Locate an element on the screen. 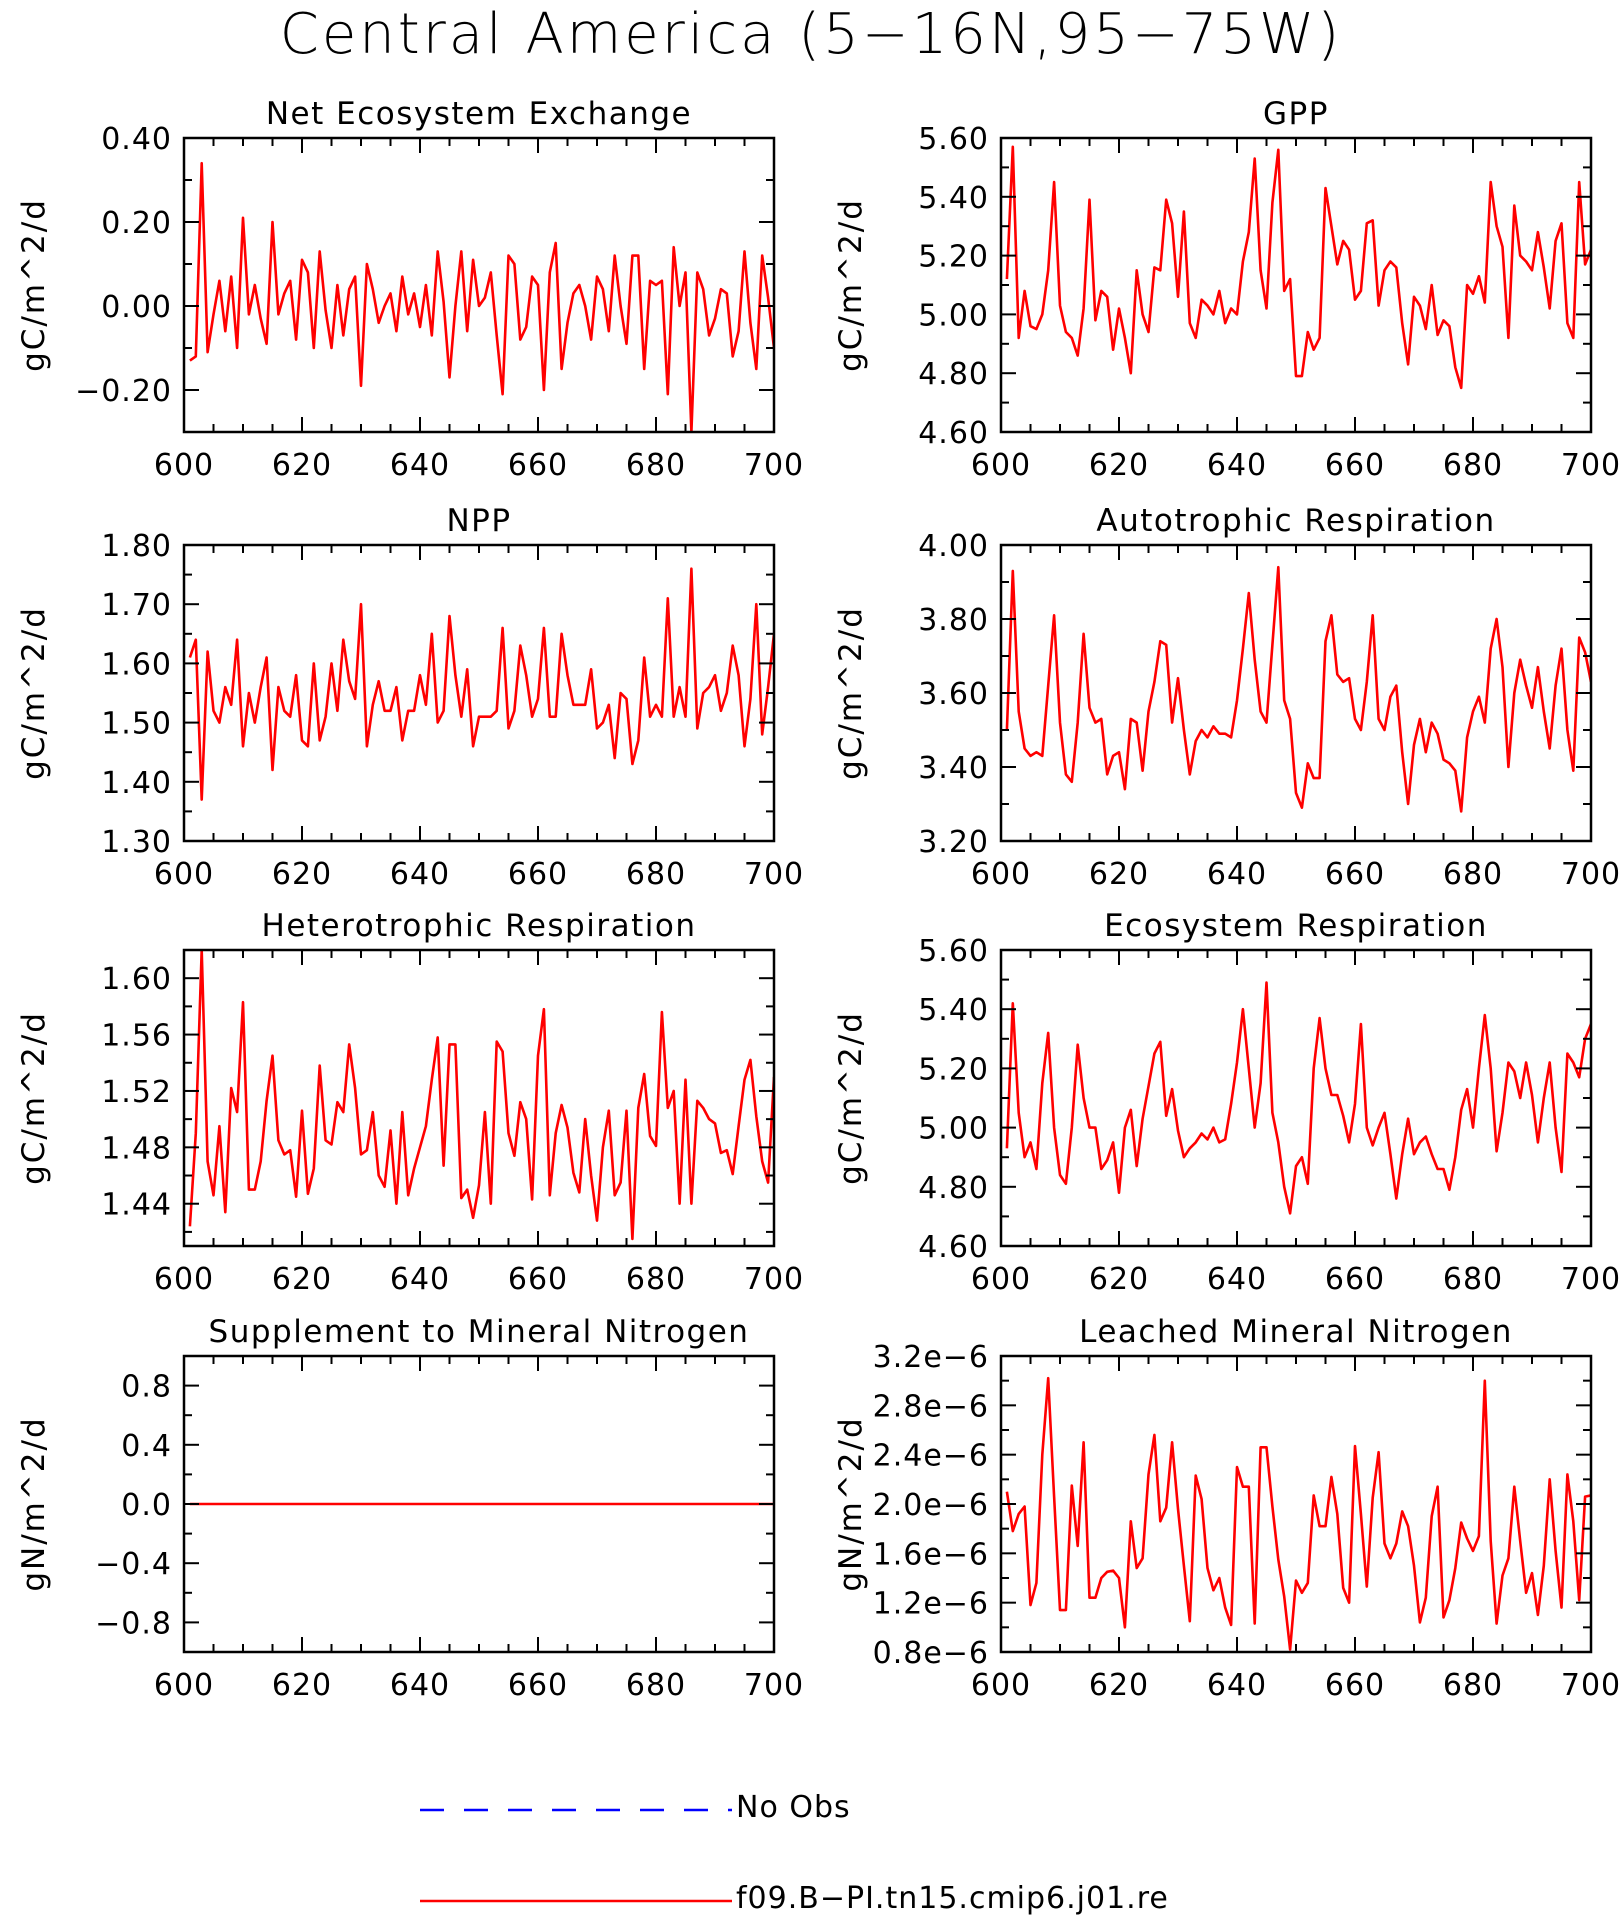 The width and height of the screenshot is (1622, 1916). y-tick-label: 0.20 is located at coordinates (136, 223).